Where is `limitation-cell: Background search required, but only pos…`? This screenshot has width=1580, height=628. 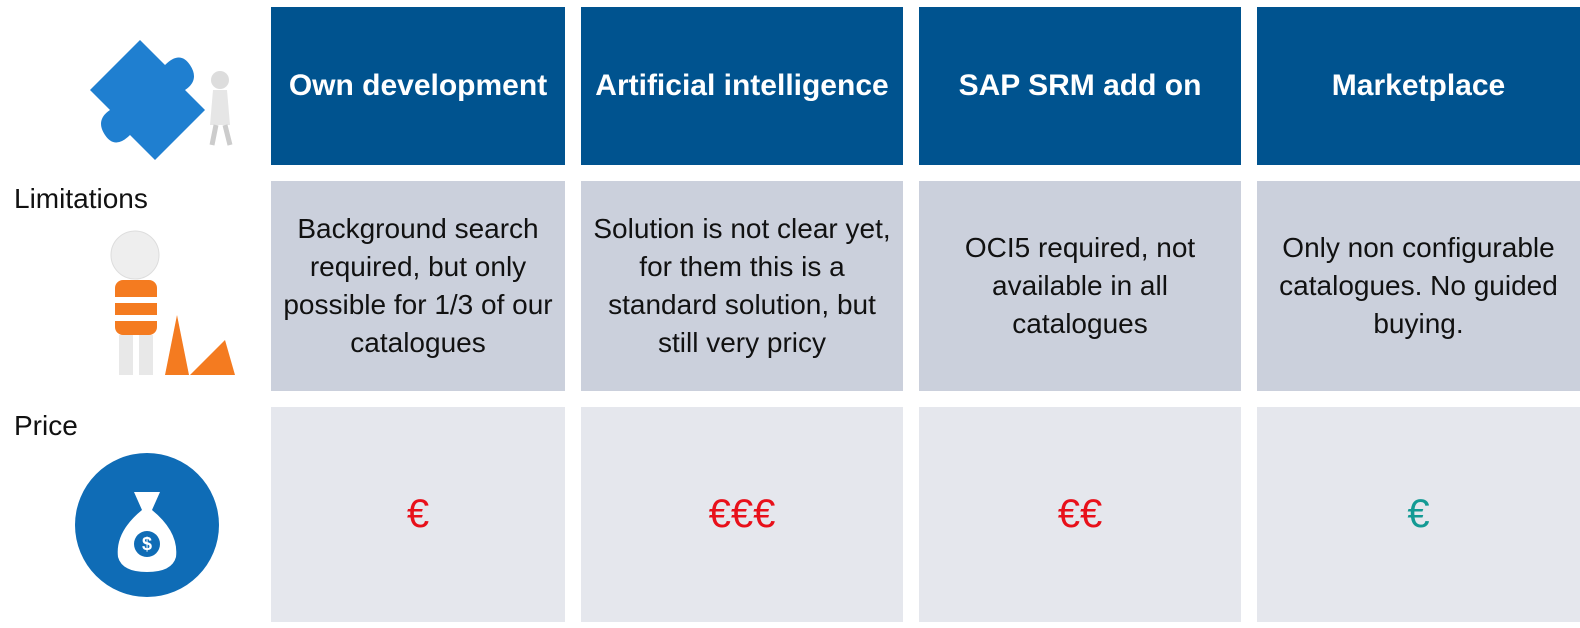 limitation-cell: Background search required, but only pos… is located at coordinates (418, 286).